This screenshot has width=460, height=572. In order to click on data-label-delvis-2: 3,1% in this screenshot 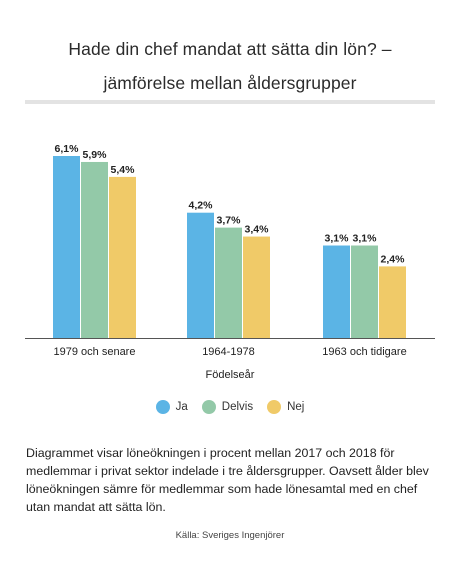, I will do `click(365, 239)`.